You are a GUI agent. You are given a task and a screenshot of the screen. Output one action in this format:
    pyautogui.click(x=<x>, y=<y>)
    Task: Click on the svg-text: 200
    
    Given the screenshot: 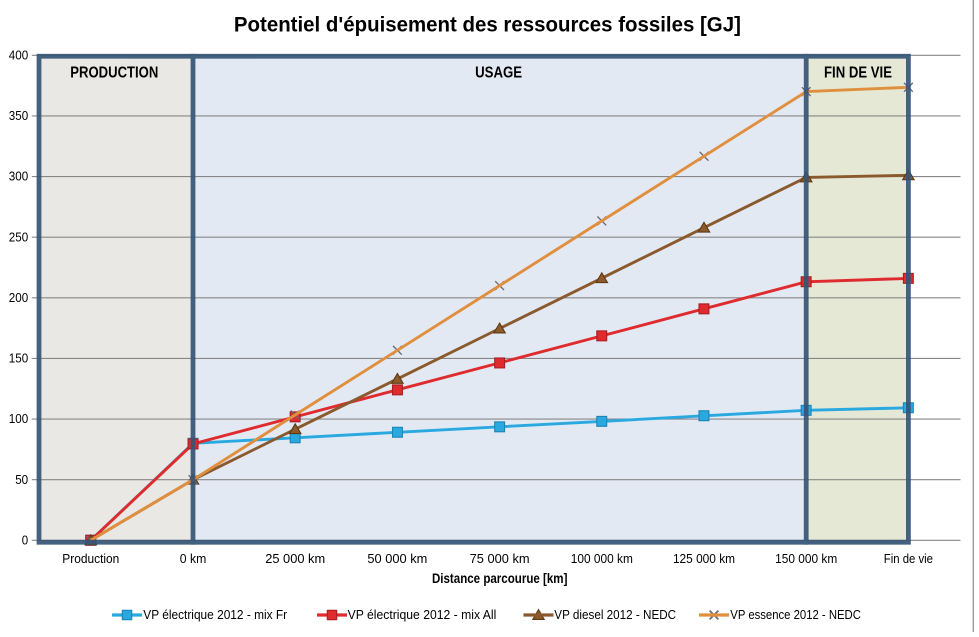 What is the action you would take?
    pyautogui.click(x=18, y=298)
    